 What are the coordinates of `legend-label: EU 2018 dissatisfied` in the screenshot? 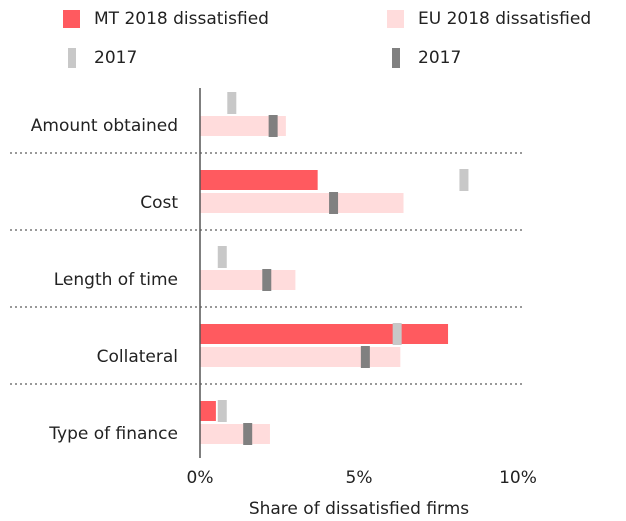 It's located at (504, 19).